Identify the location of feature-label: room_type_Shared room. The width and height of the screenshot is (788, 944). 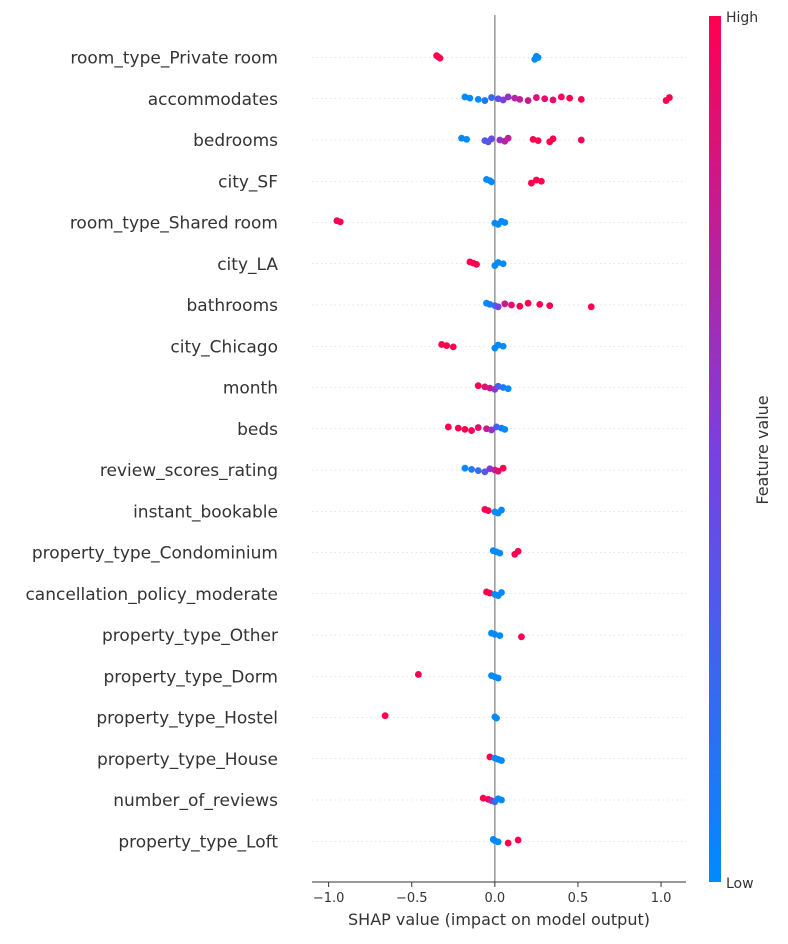
(174, 224).